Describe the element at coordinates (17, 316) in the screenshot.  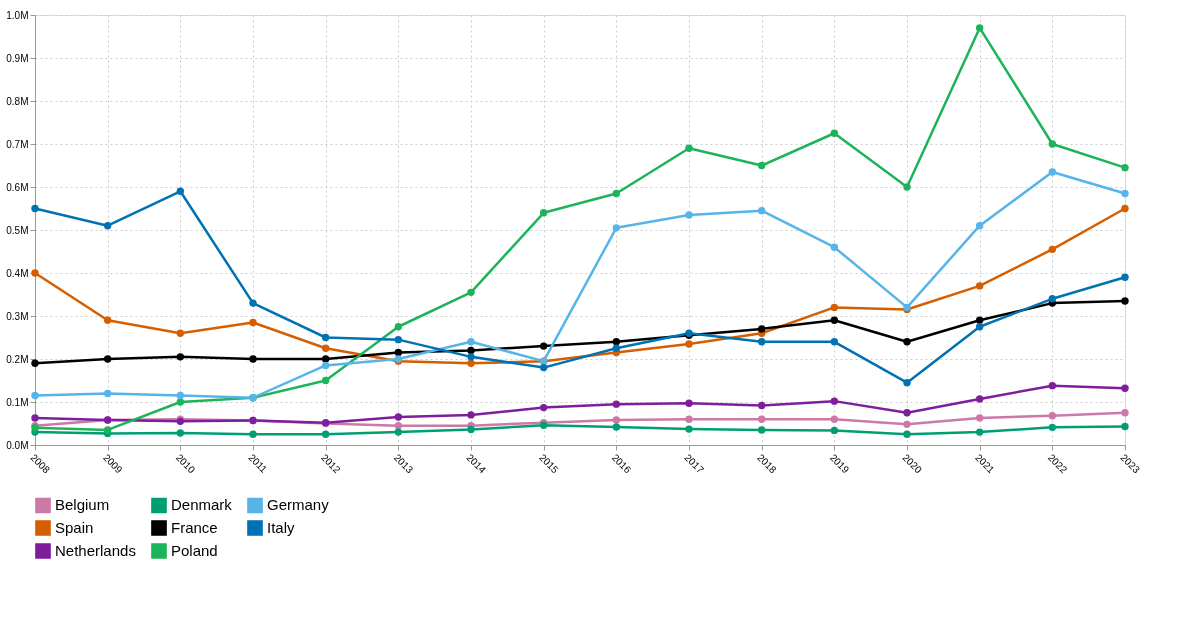
I see `y-tick-label: 0.3M` at that location.